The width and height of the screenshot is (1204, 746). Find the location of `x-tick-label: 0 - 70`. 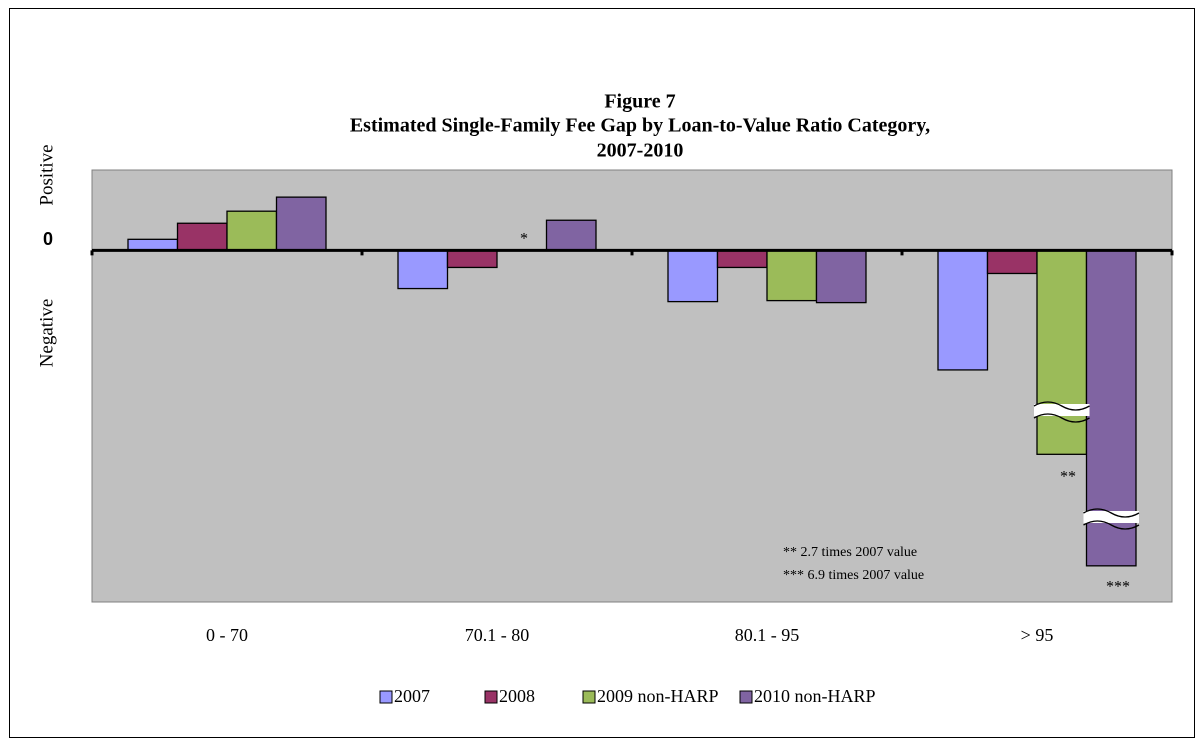

x-tick-label: 0 - 70 is located at coordinates (227, 635).